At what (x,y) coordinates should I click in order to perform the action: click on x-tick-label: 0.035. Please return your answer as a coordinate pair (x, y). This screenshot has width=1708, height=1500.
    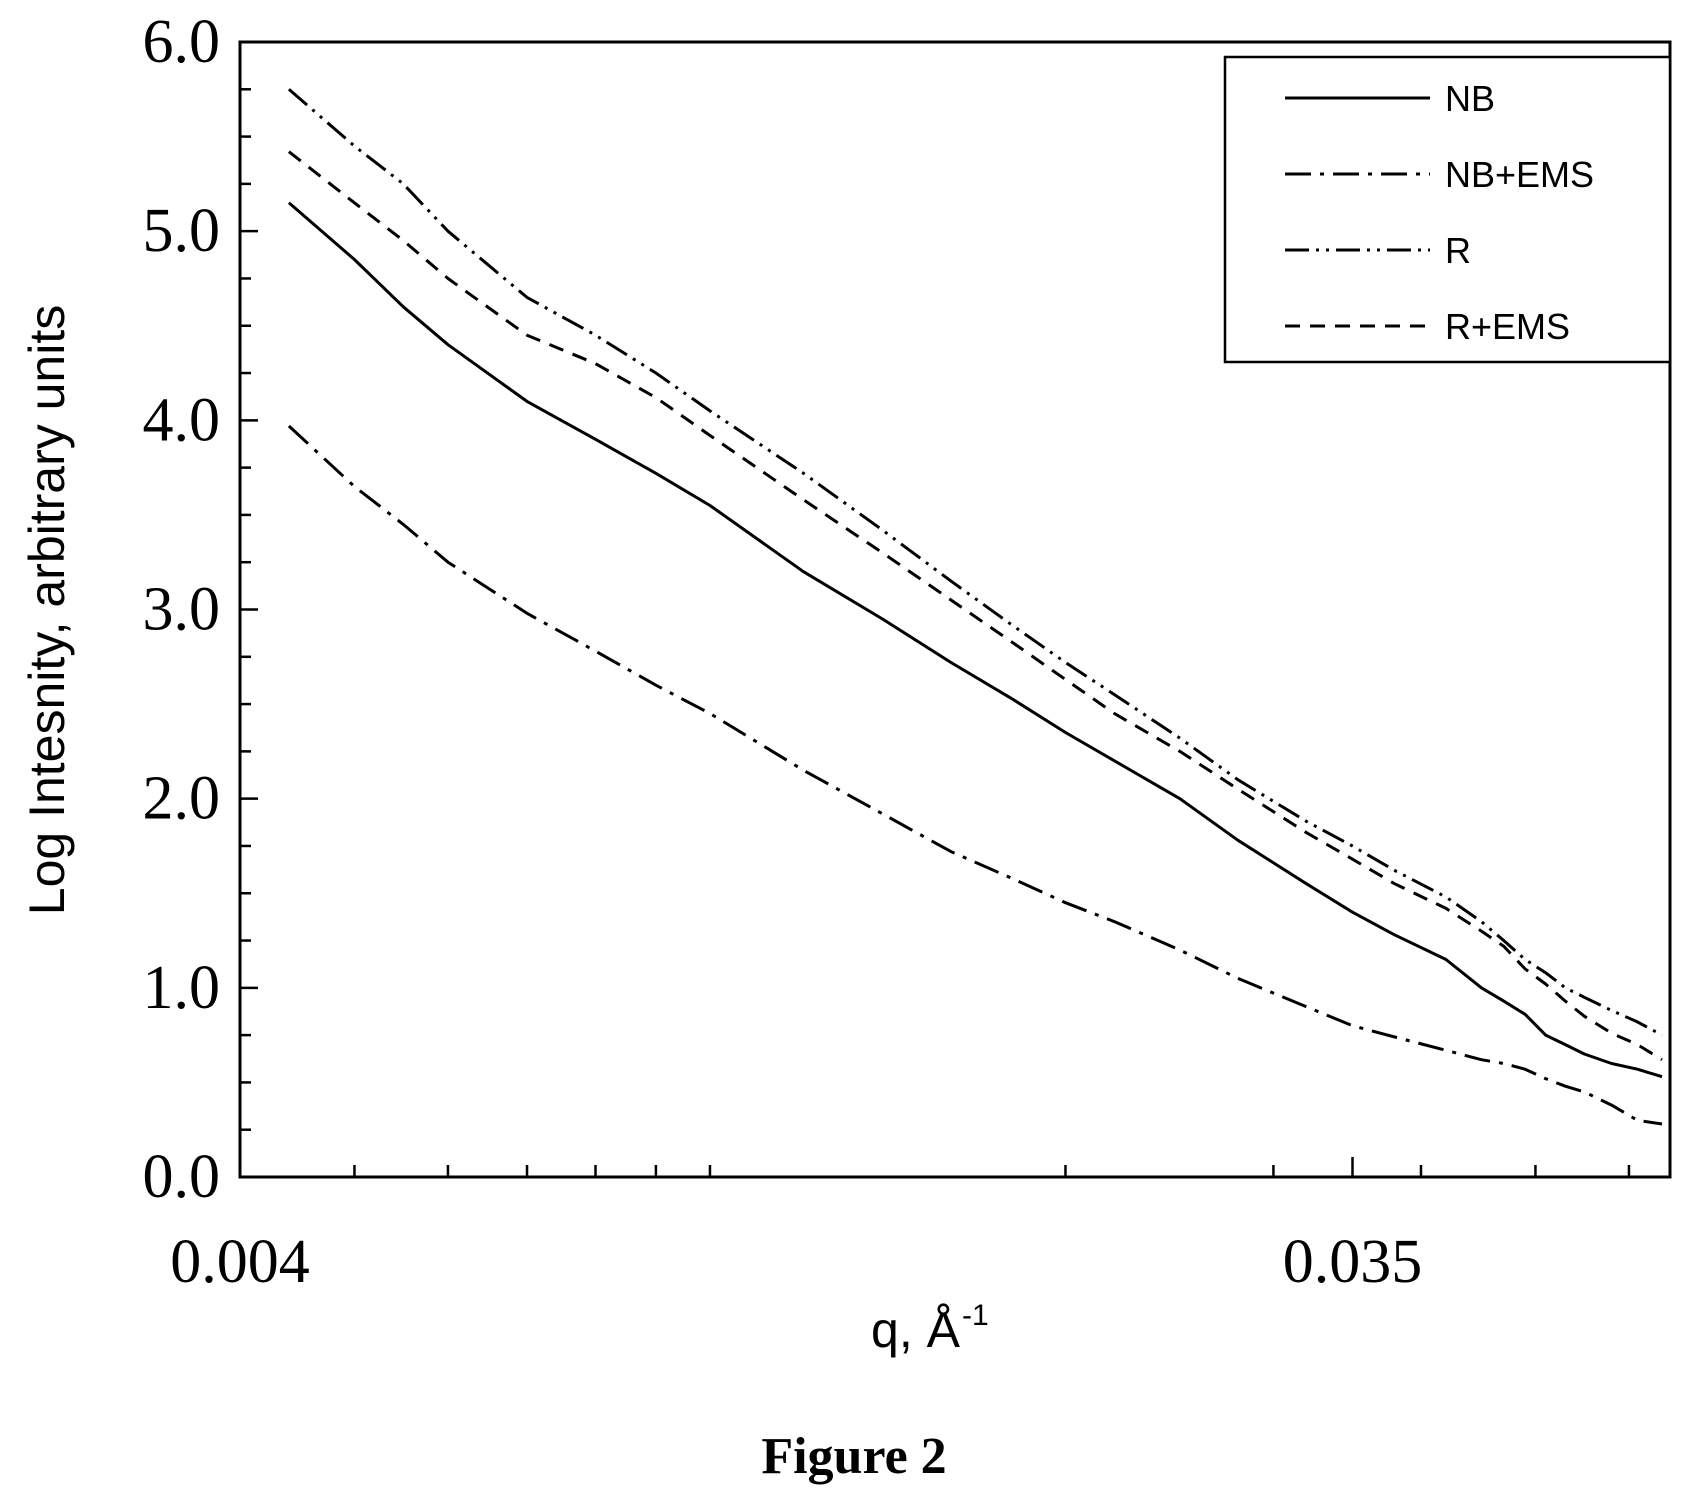
    Looking at the image, I should click on (1353, 1262).